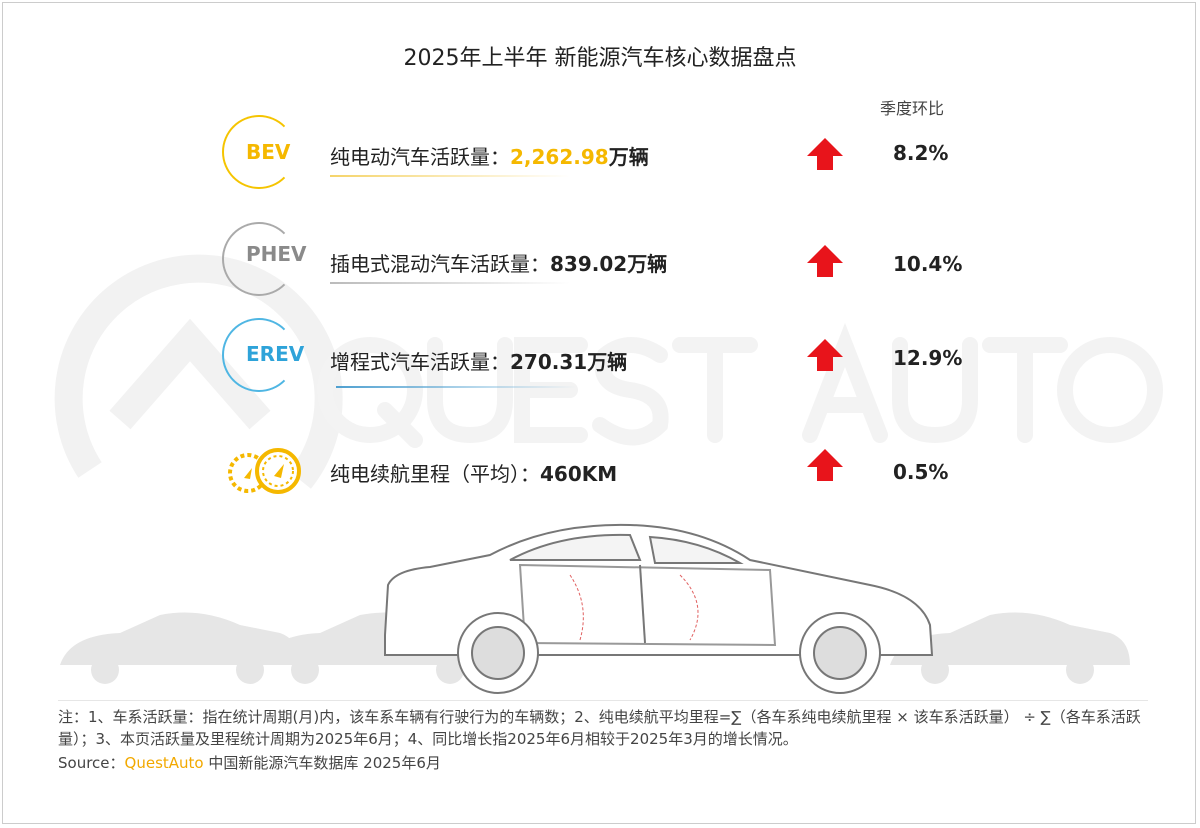  What do you see at coordinates (435, 474) in the screenshot?
I see `range-label-text: 纯电续航里程（平均）：` at bounding box center [435, 474].